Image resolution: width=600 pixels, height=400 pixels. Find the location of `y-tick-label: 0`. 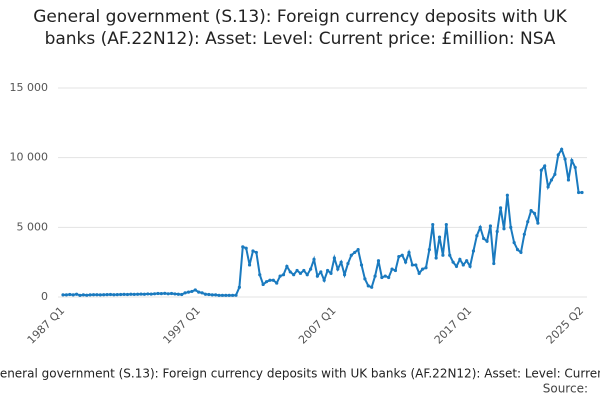

y-tick-label: 0 is located at coordinates (44, 296).